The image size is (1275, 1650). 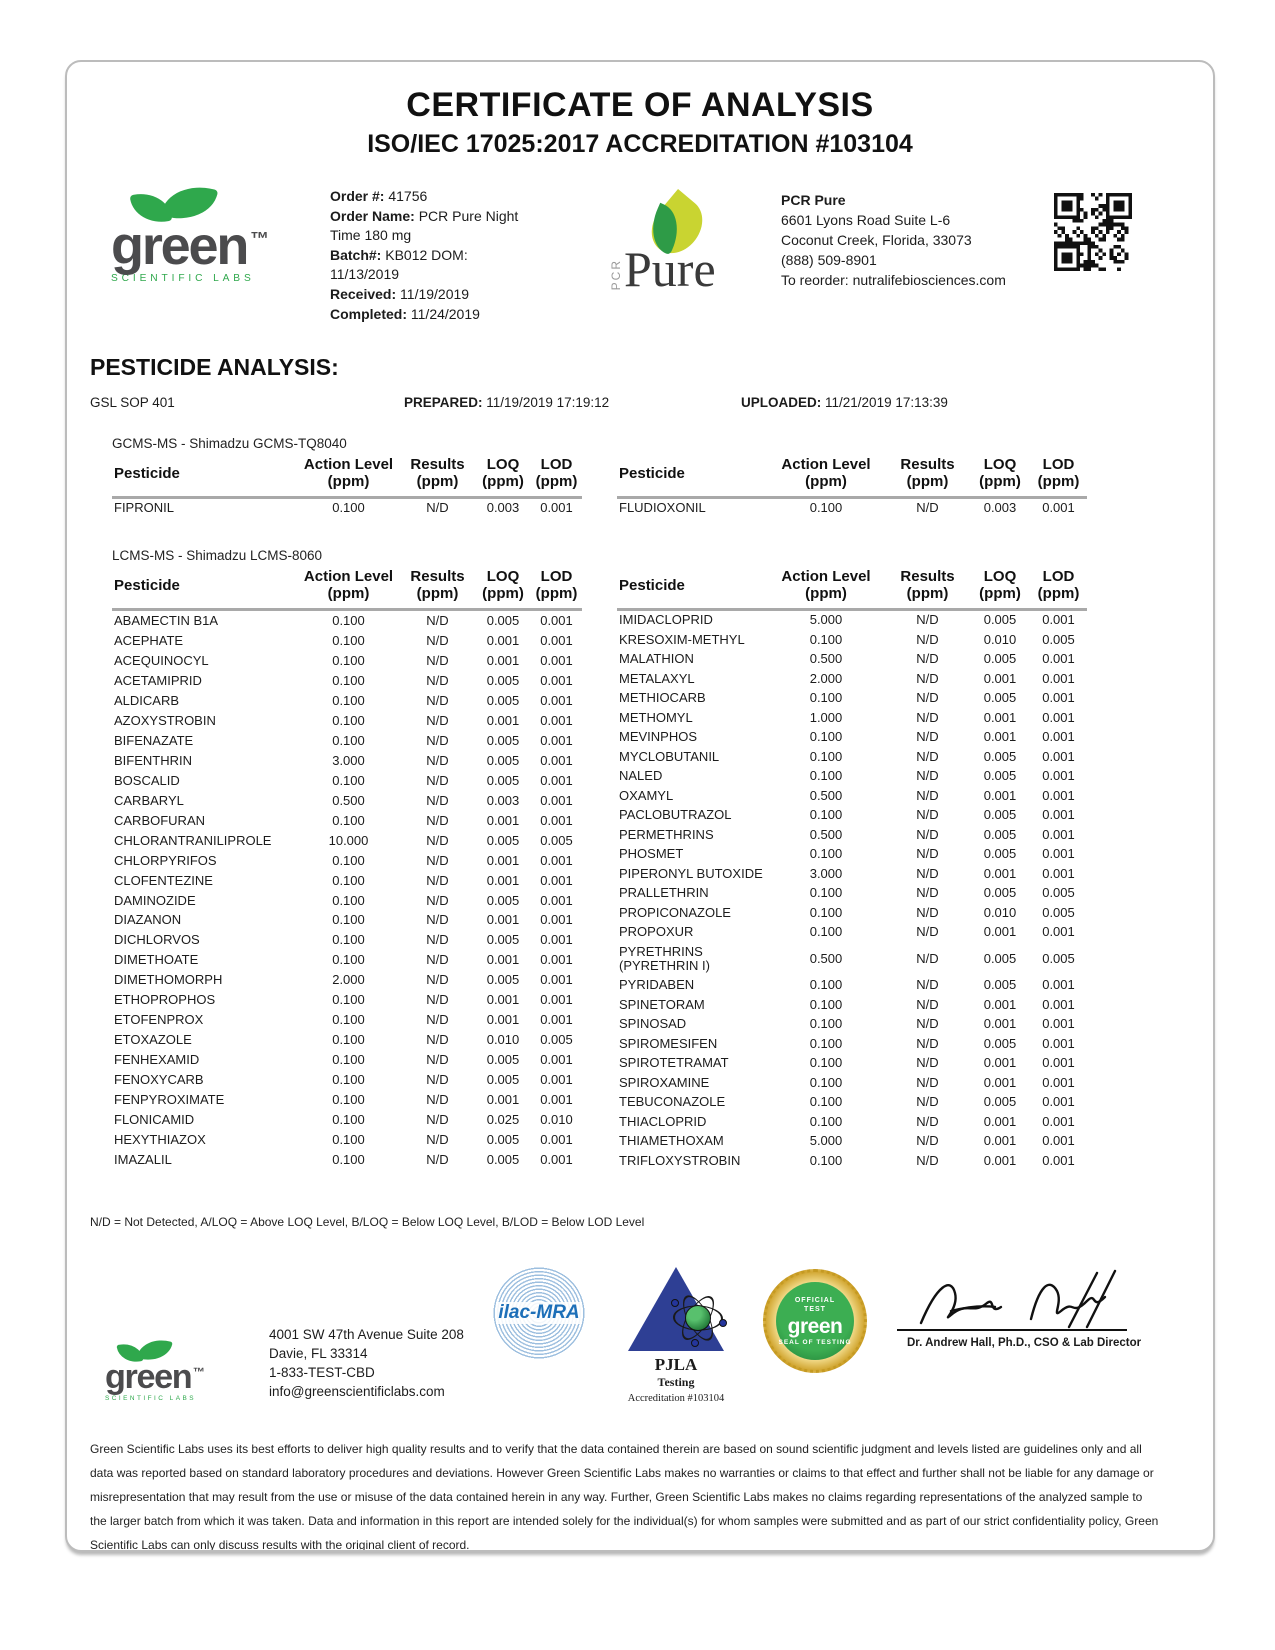 What do you see at coordinates (166, 620) in the screenshot?
I see `cell-name: ABAMECTIN B1A` at bounding box center [166, 620].